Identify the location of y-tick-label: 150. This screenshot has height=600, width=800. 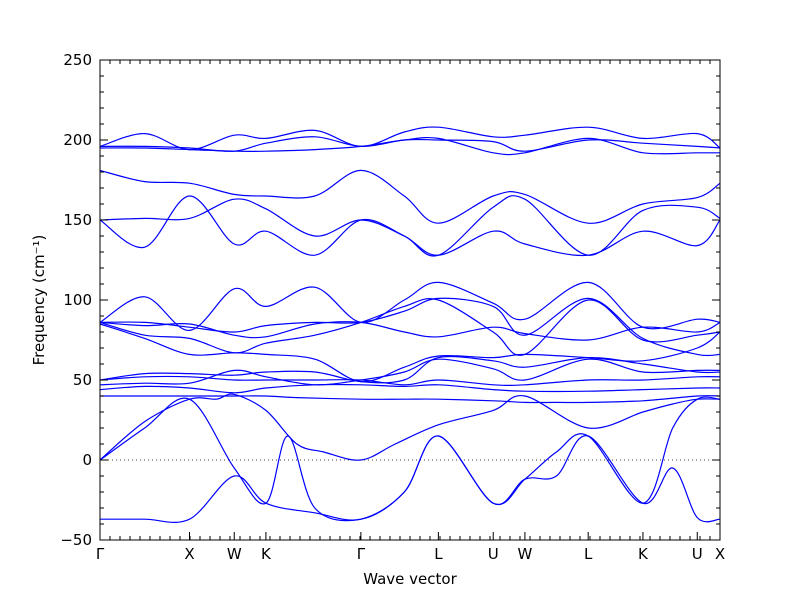
(77, 220).